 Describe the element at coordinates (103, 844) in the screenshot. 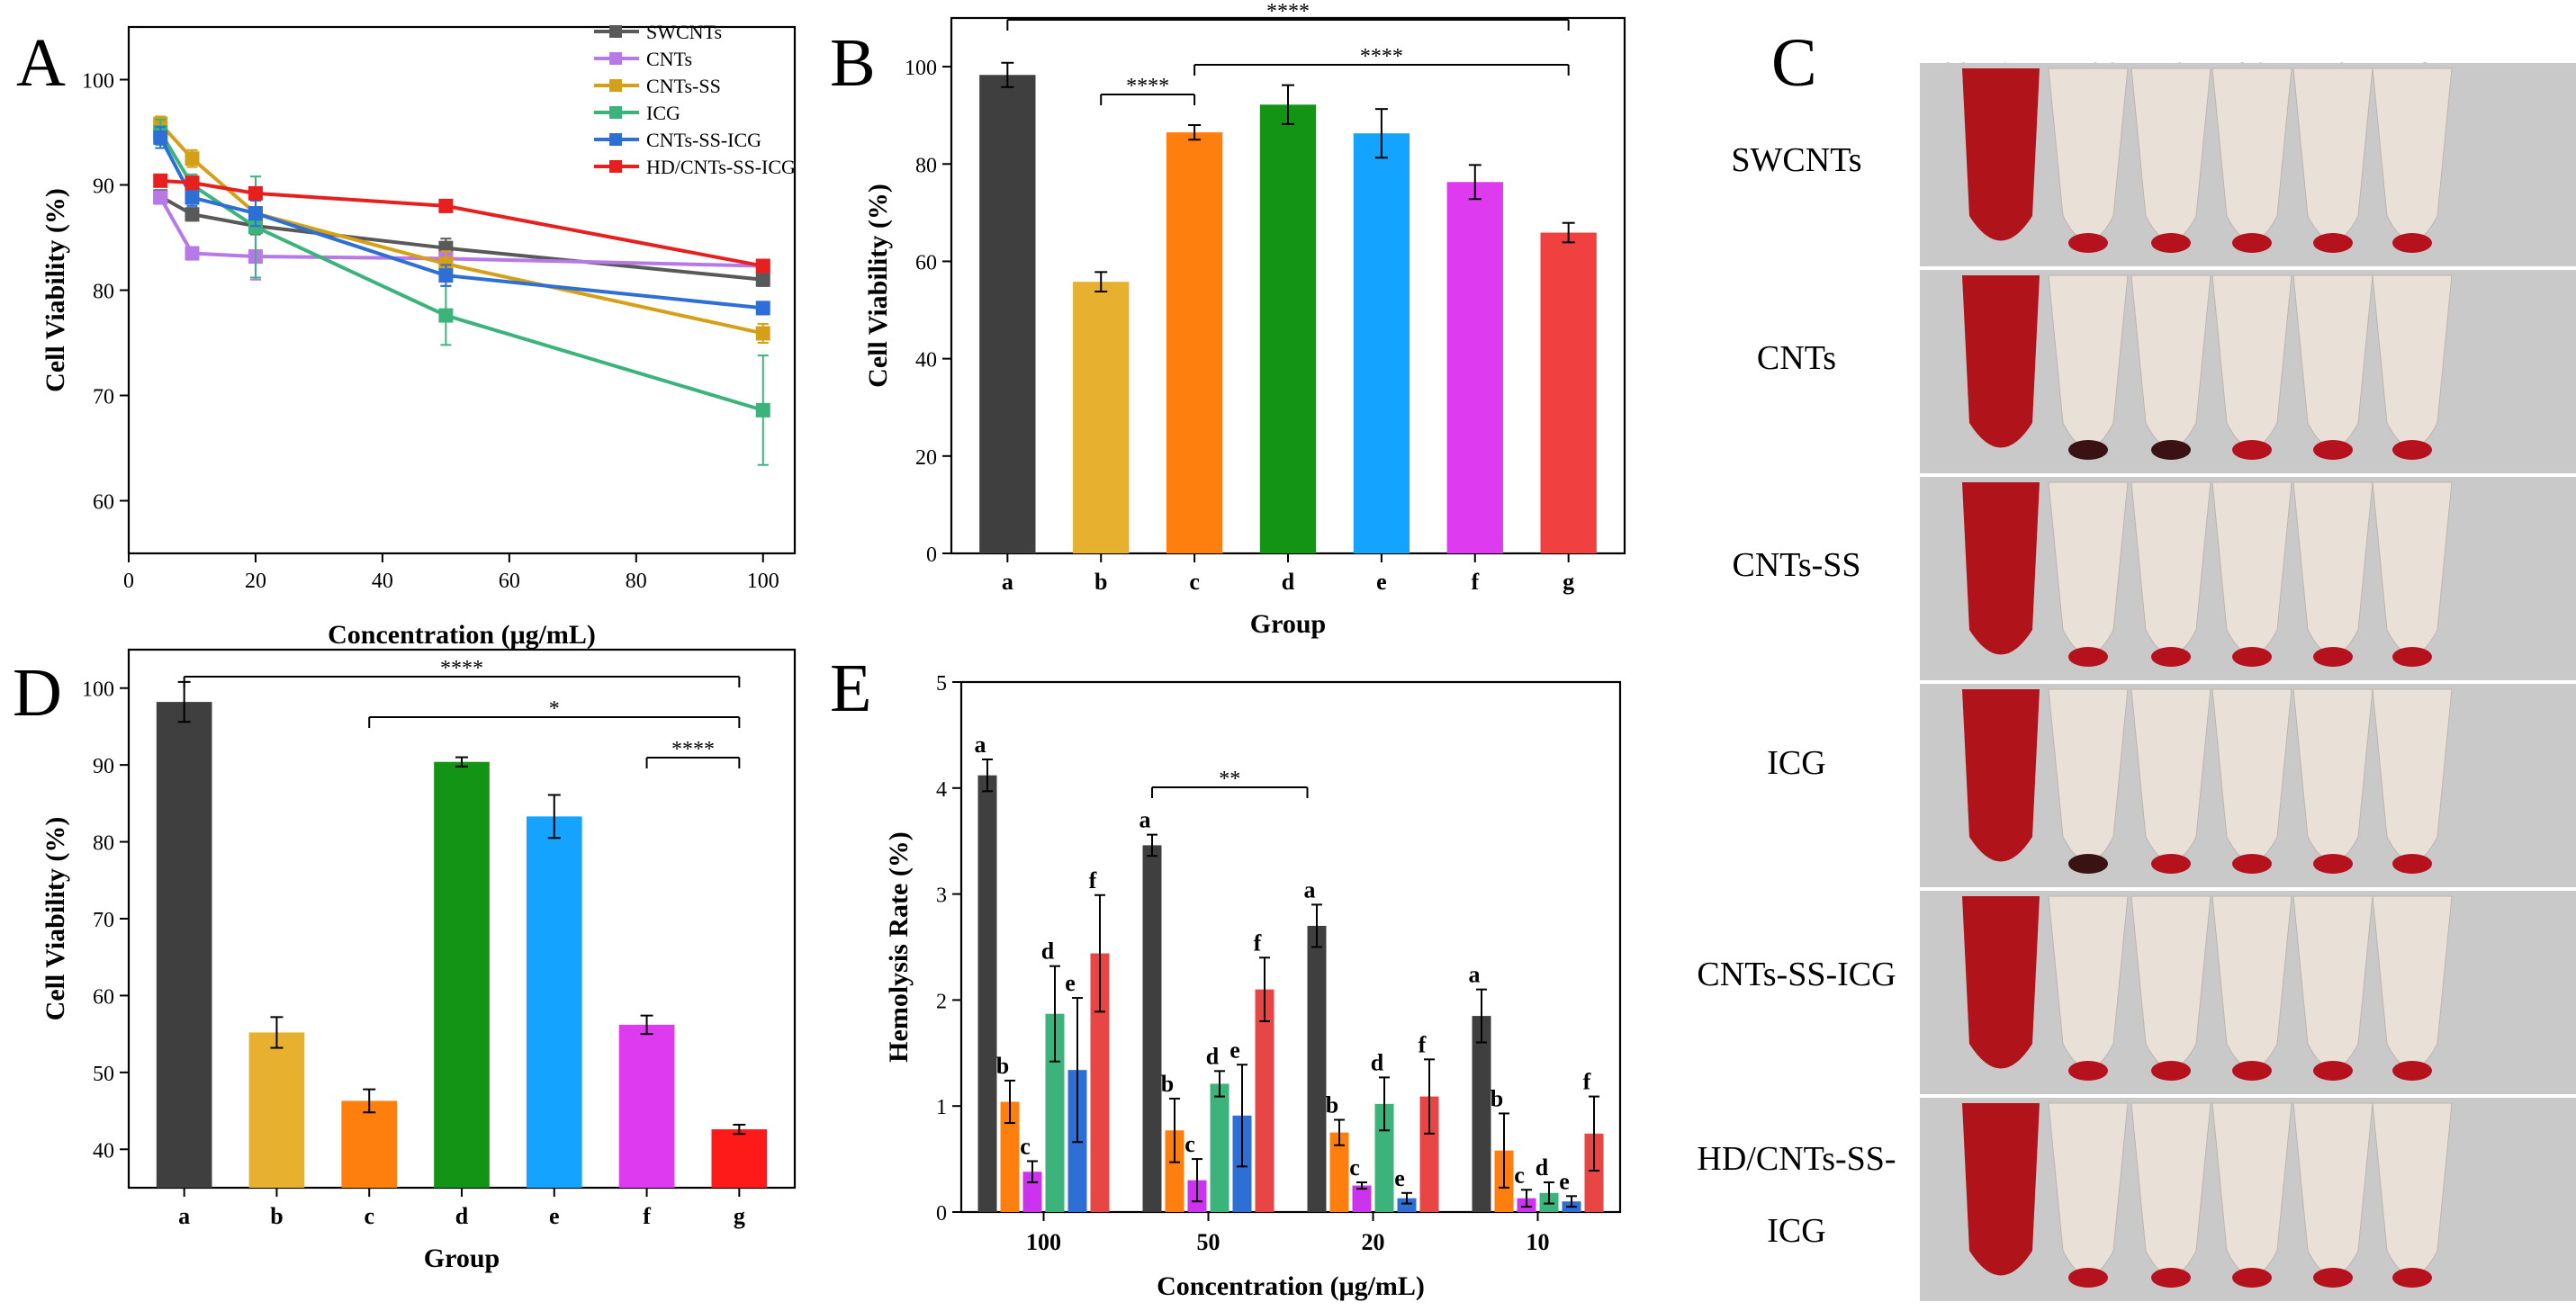

I see `panel-d-ytick-label: 80` at that location.